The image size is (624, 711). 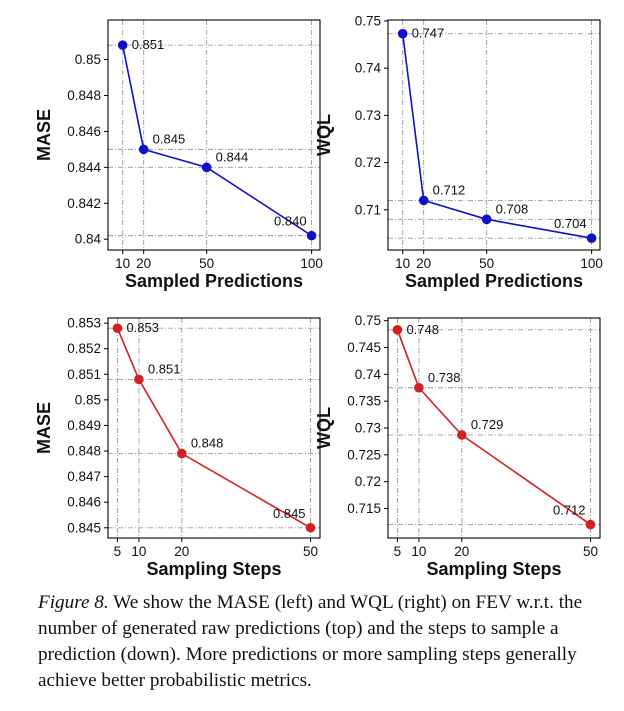 What do you see at coordinates (418, 551) in the screenshot?
I see `chart-bottom-right-xtick-label-1: 10` at bounding box center [418, 551].